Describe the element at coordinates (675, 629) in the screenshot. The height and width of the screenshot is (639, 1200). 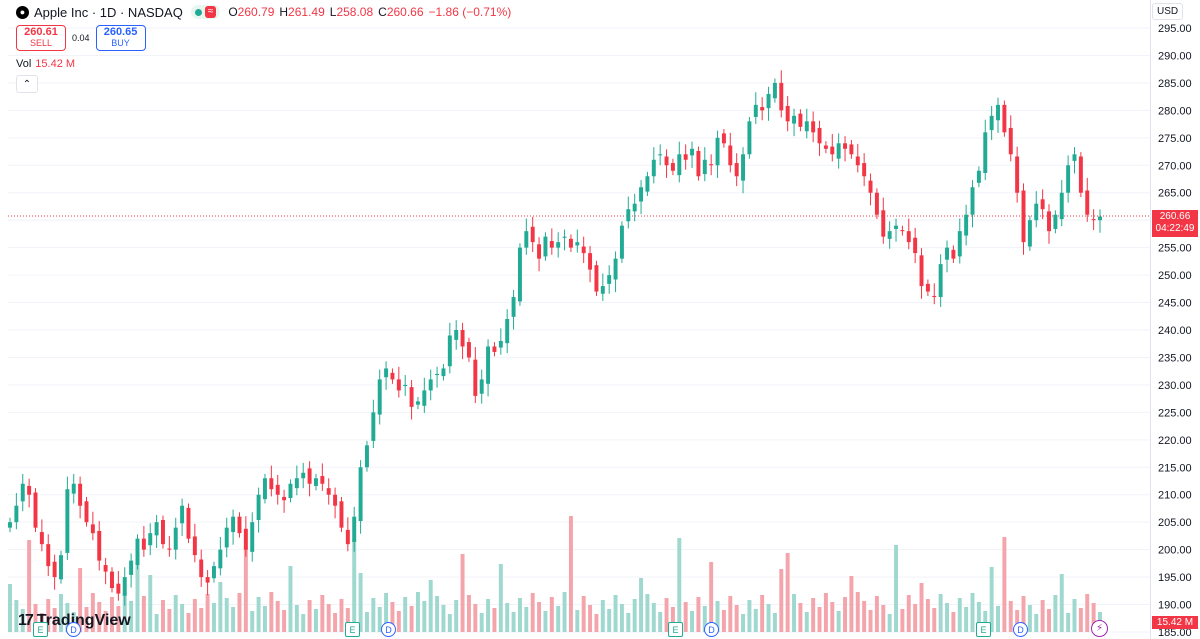
I see `earnings-marker: E` at that location.